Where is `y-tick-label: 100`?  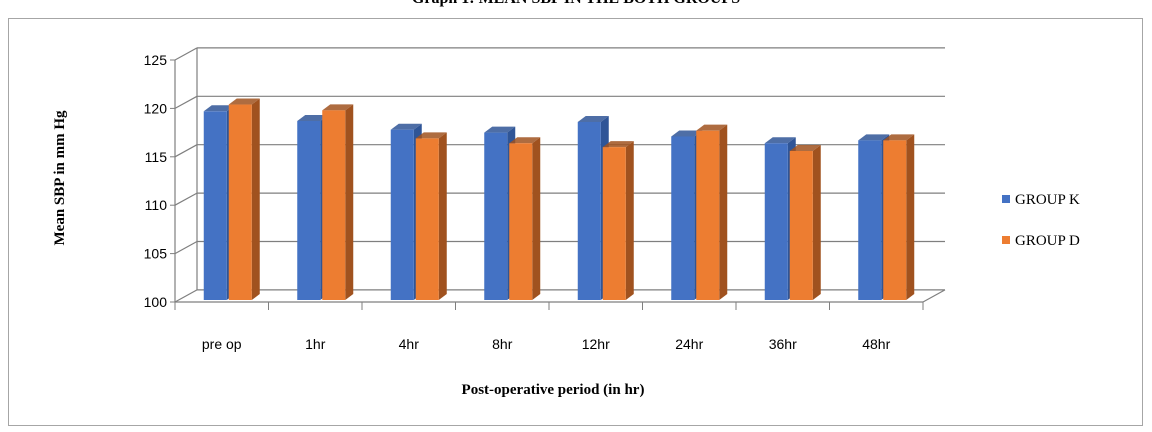 y-tick-label: 100 is located at coordinates (156, 302).